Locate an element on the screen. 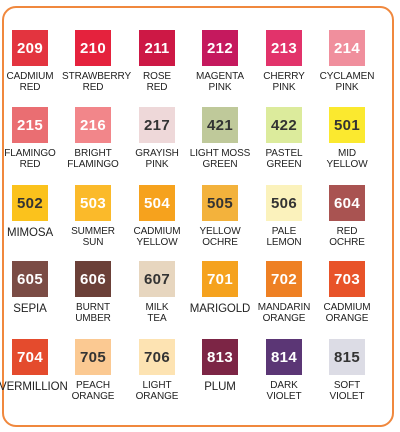 Image resolution: width=400 pixels, height=432 pixels. color-swatch: 213 is located at coordinates (284, 48).